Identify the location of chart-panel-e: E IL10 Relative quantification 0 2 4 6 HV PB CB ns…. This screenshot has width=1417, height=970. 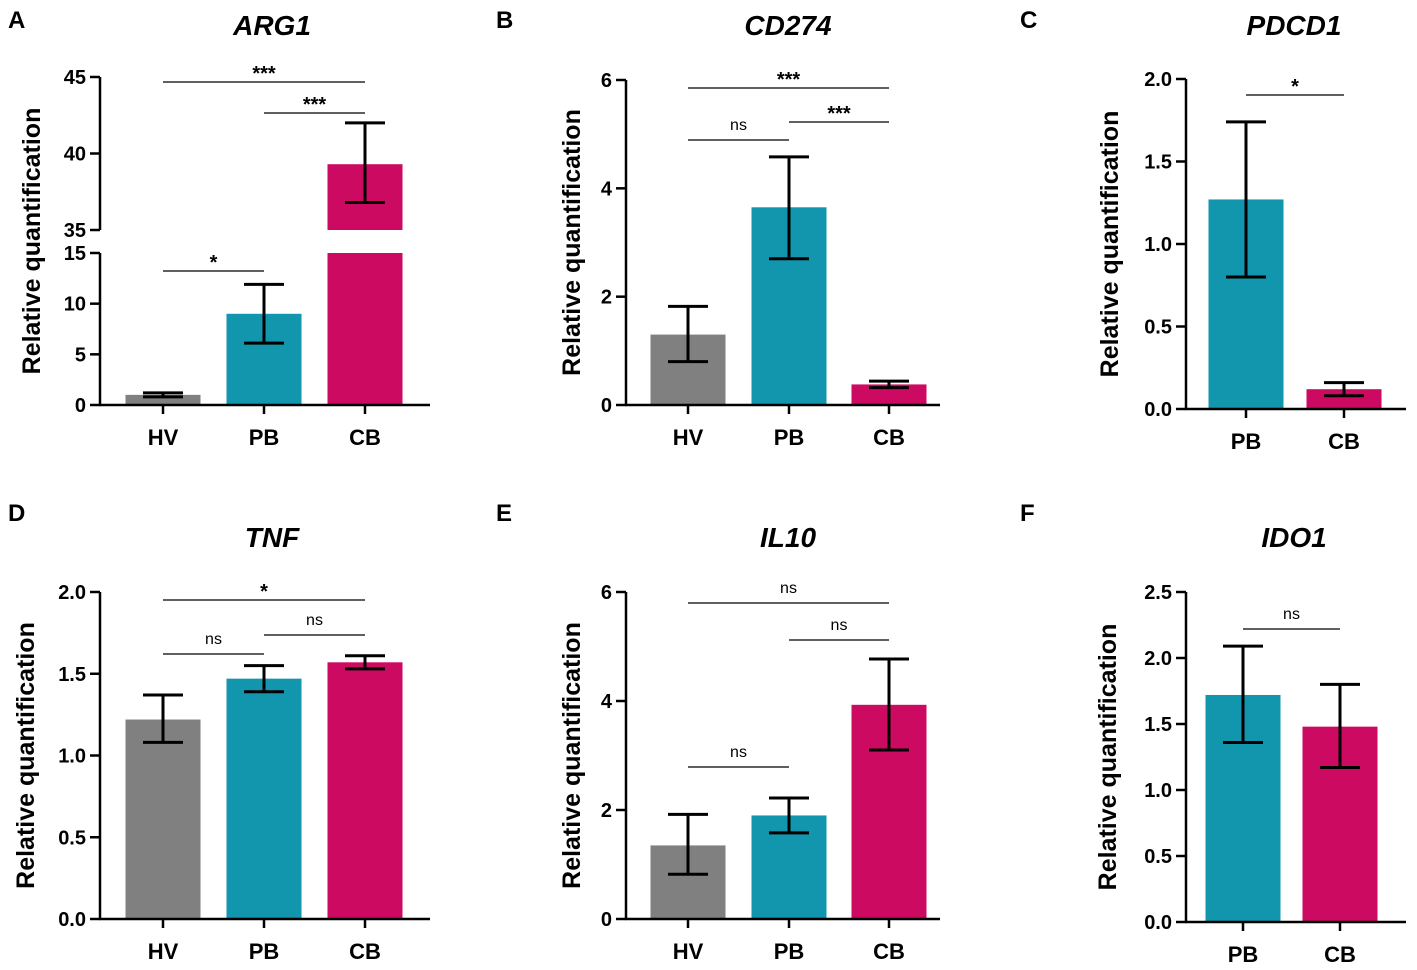
(718, 732).